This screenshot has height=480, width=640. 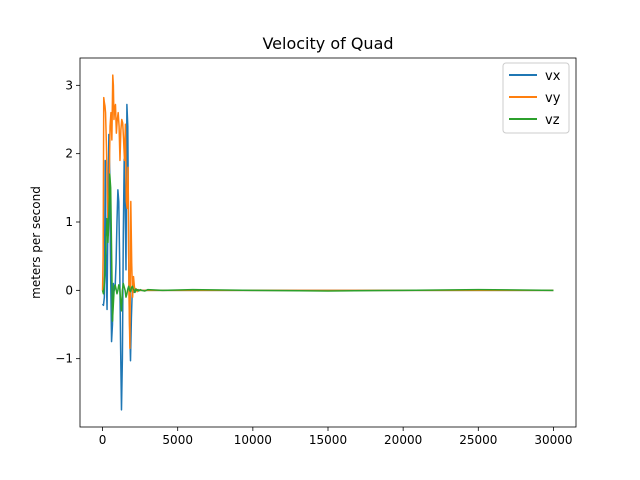 I want to click on y-axis: −1 0 1 2 3, so click(x=67, y=222).